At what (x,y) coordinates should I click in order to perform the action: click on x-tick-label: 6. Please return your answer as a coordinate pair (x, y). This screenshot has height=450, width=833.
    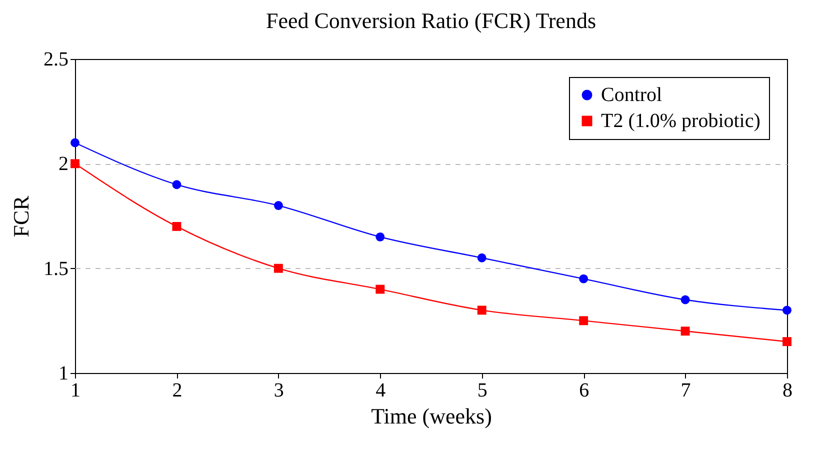
    Looking at the image, I should click on (584, 391).